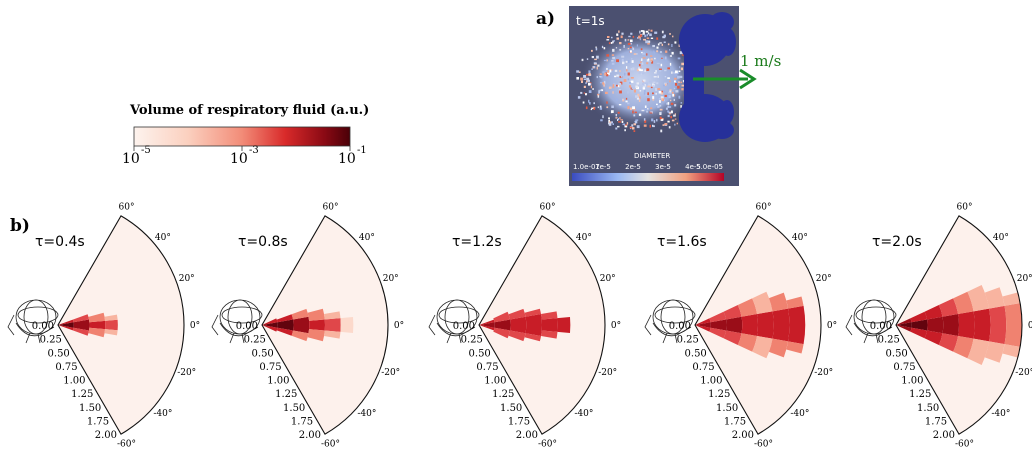  Describe the element at coordinates (263, 242) in the screenshot. I see `panel-time-label: τ=0.8s` at that location.